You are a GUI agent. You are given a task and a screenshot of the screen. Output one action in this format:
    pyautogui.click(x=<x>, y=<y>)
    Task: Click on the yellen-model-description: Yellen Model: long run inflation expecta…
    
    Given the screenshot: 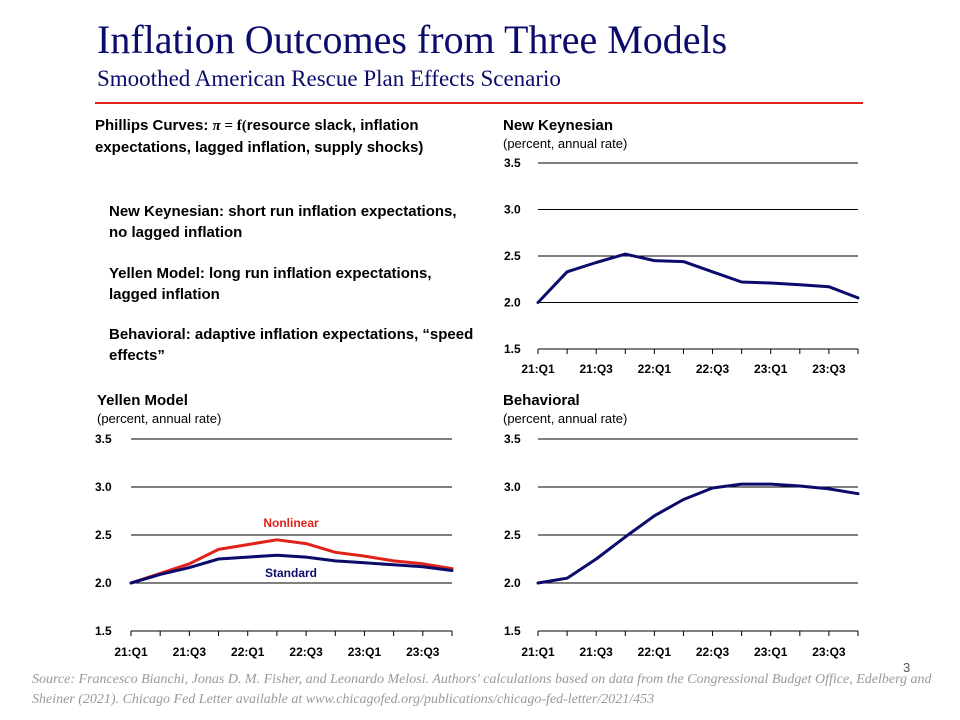 What is the action you would take?
    pyautogui.click(x=270, y=284)
    